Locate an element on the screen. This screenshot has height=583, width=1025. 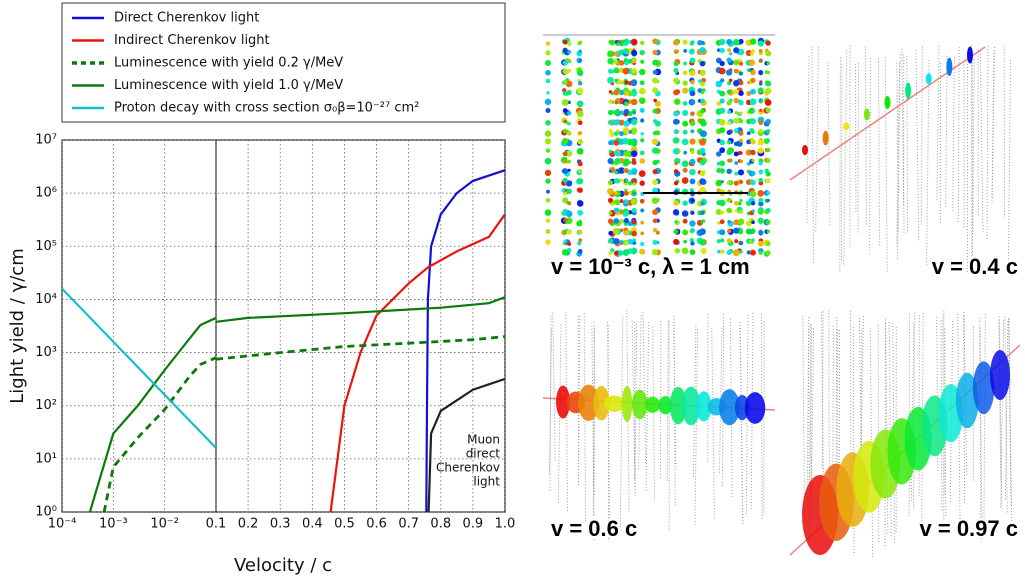
y-tick-label: 10⁴ is located at coordinates (46, 299).